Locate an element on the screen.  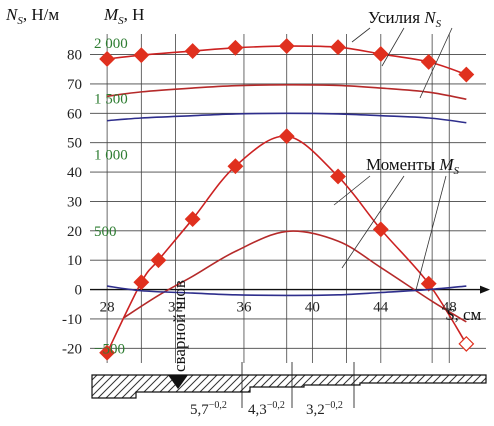
y-tick-label: 0 is located at coordinates (79, 291).